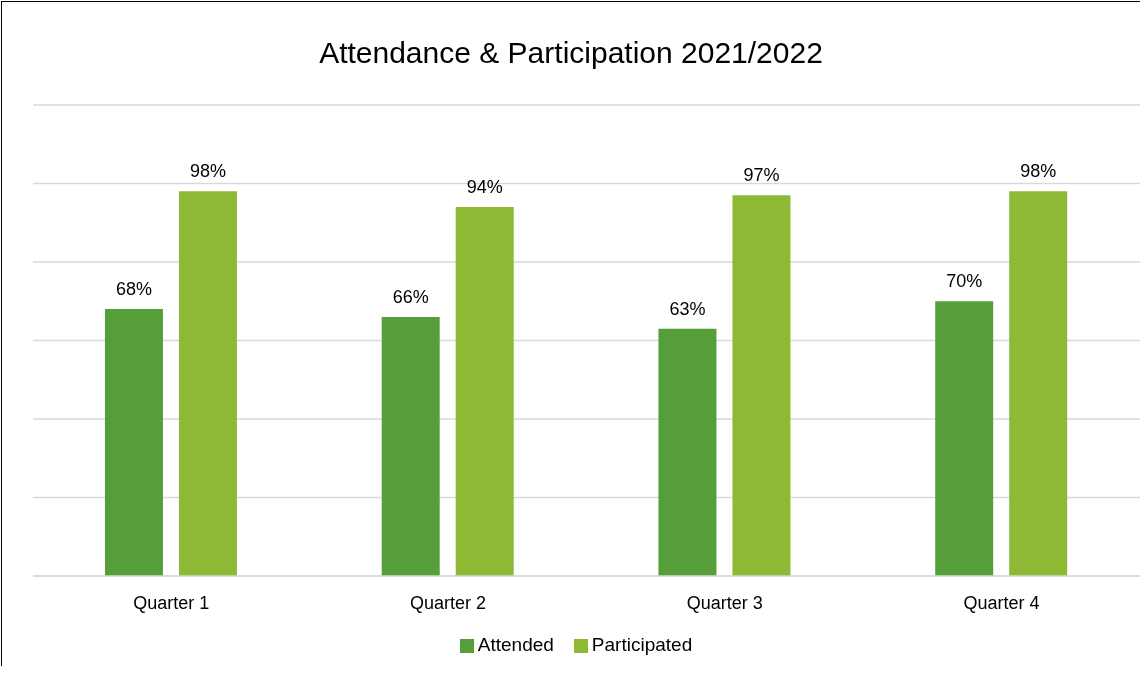 The image size is (1148, 674). What do you see at coordinates (687, 308) in the screenshot?
I see `data-label: 63%` at bounding box center [687, 308].